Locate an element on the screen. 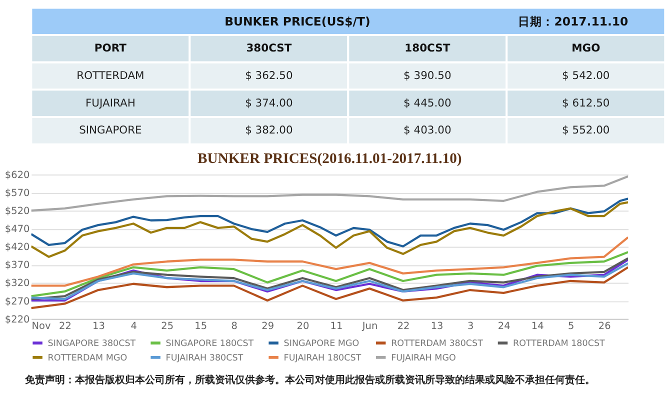  y-tick-label: $570 is located at coordinates (17, 193).